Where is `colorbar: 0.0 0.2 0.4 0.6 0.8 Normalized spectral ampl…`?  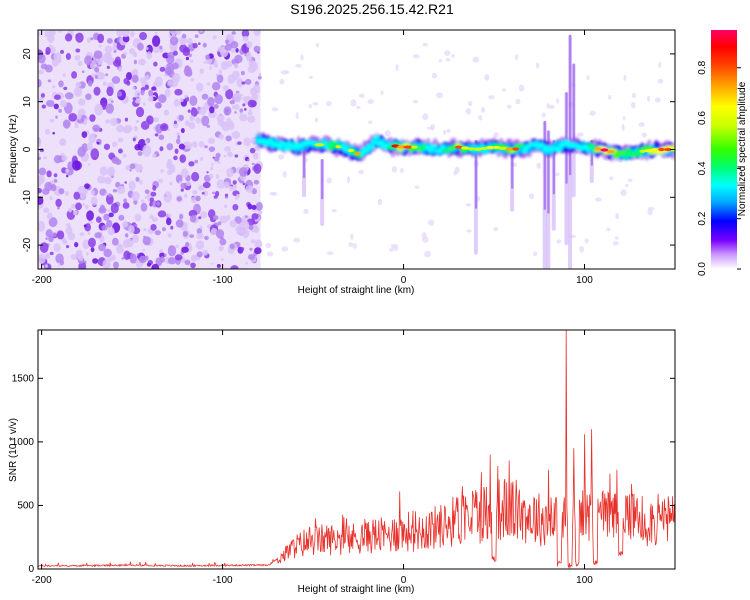 colorbar: 0.0 0.2 0.4 0.6 0.8 Normalized spectral ampl… is located at coordinates (722, 153).